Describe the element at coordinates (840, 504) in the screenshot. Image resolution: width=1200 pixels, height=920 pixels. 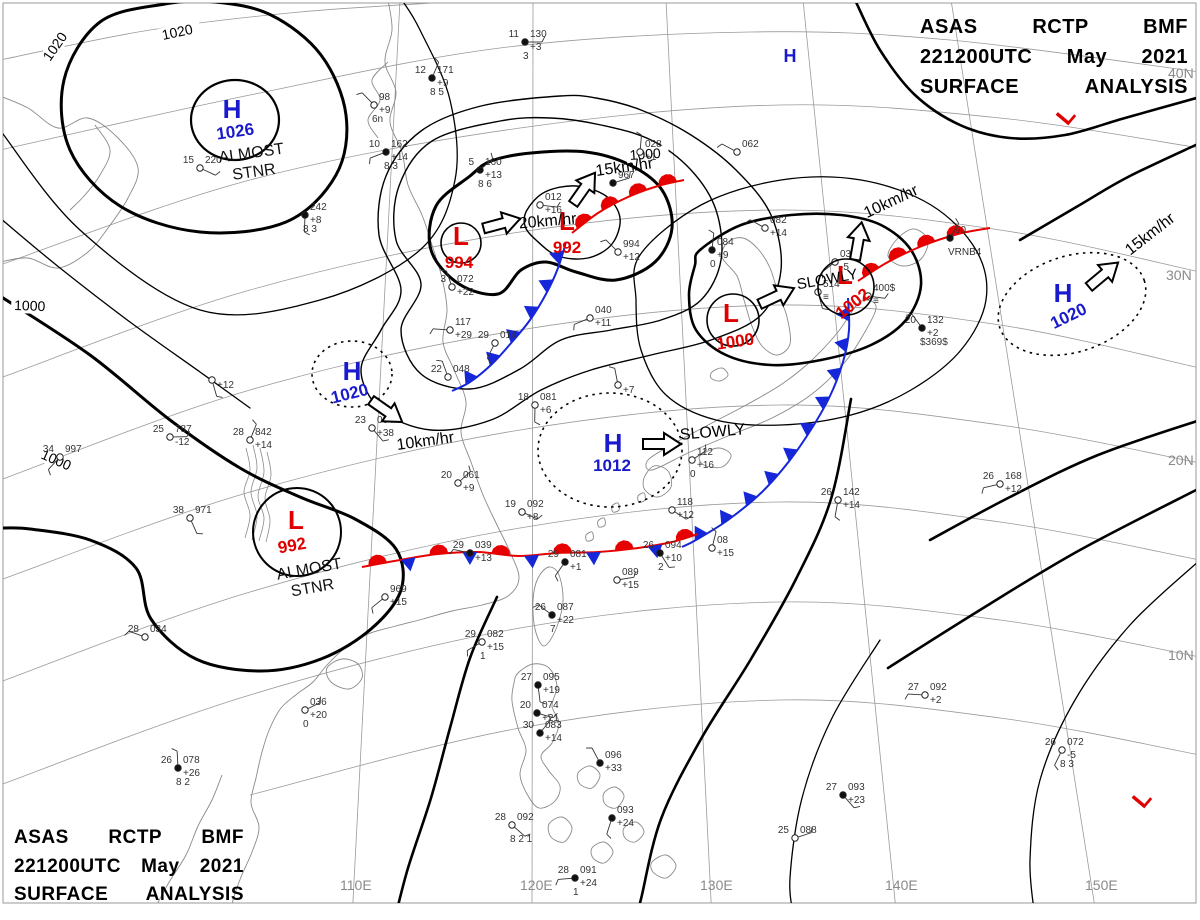
I see `station-plot: 26 142 +14` at that location.